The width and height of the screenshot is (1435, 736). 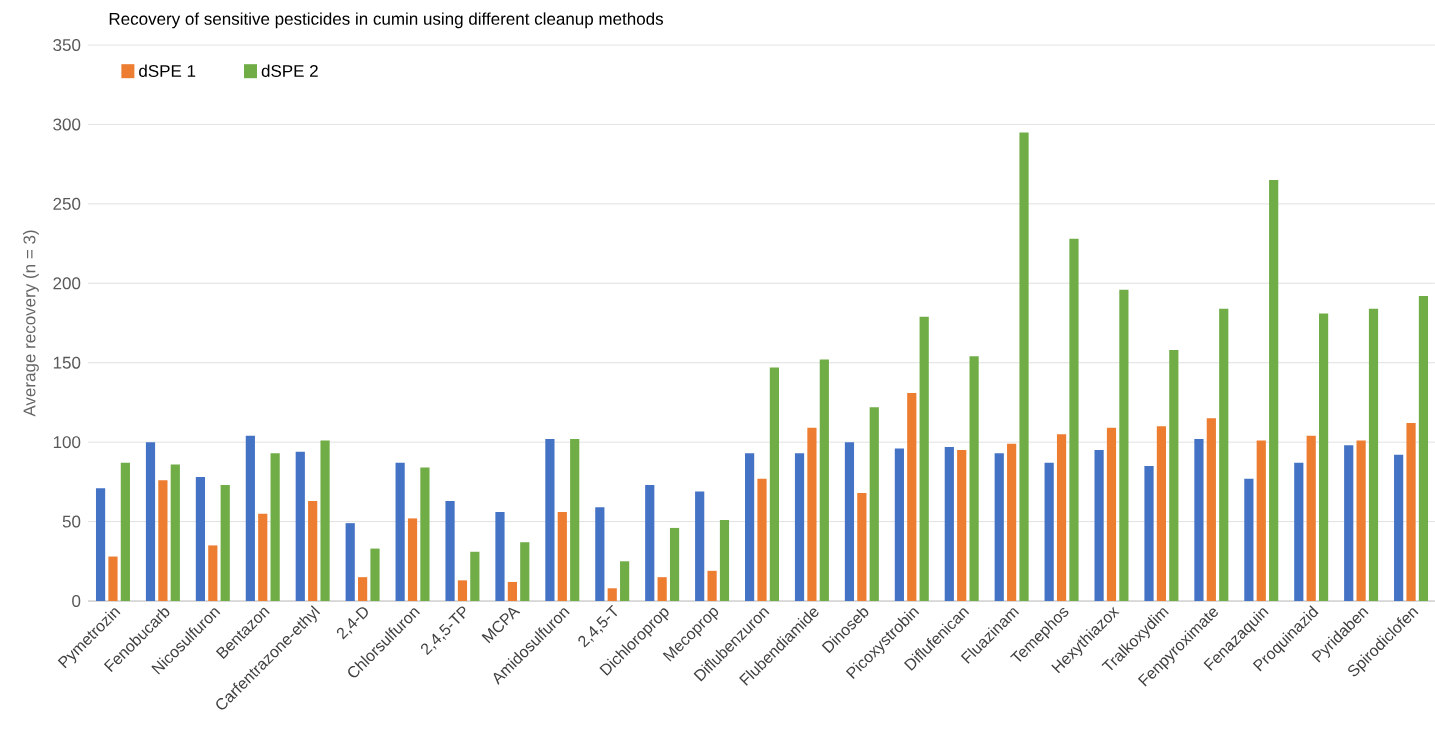 I want to click on legend-label: dSPE 1, so click(x=167, y=70).